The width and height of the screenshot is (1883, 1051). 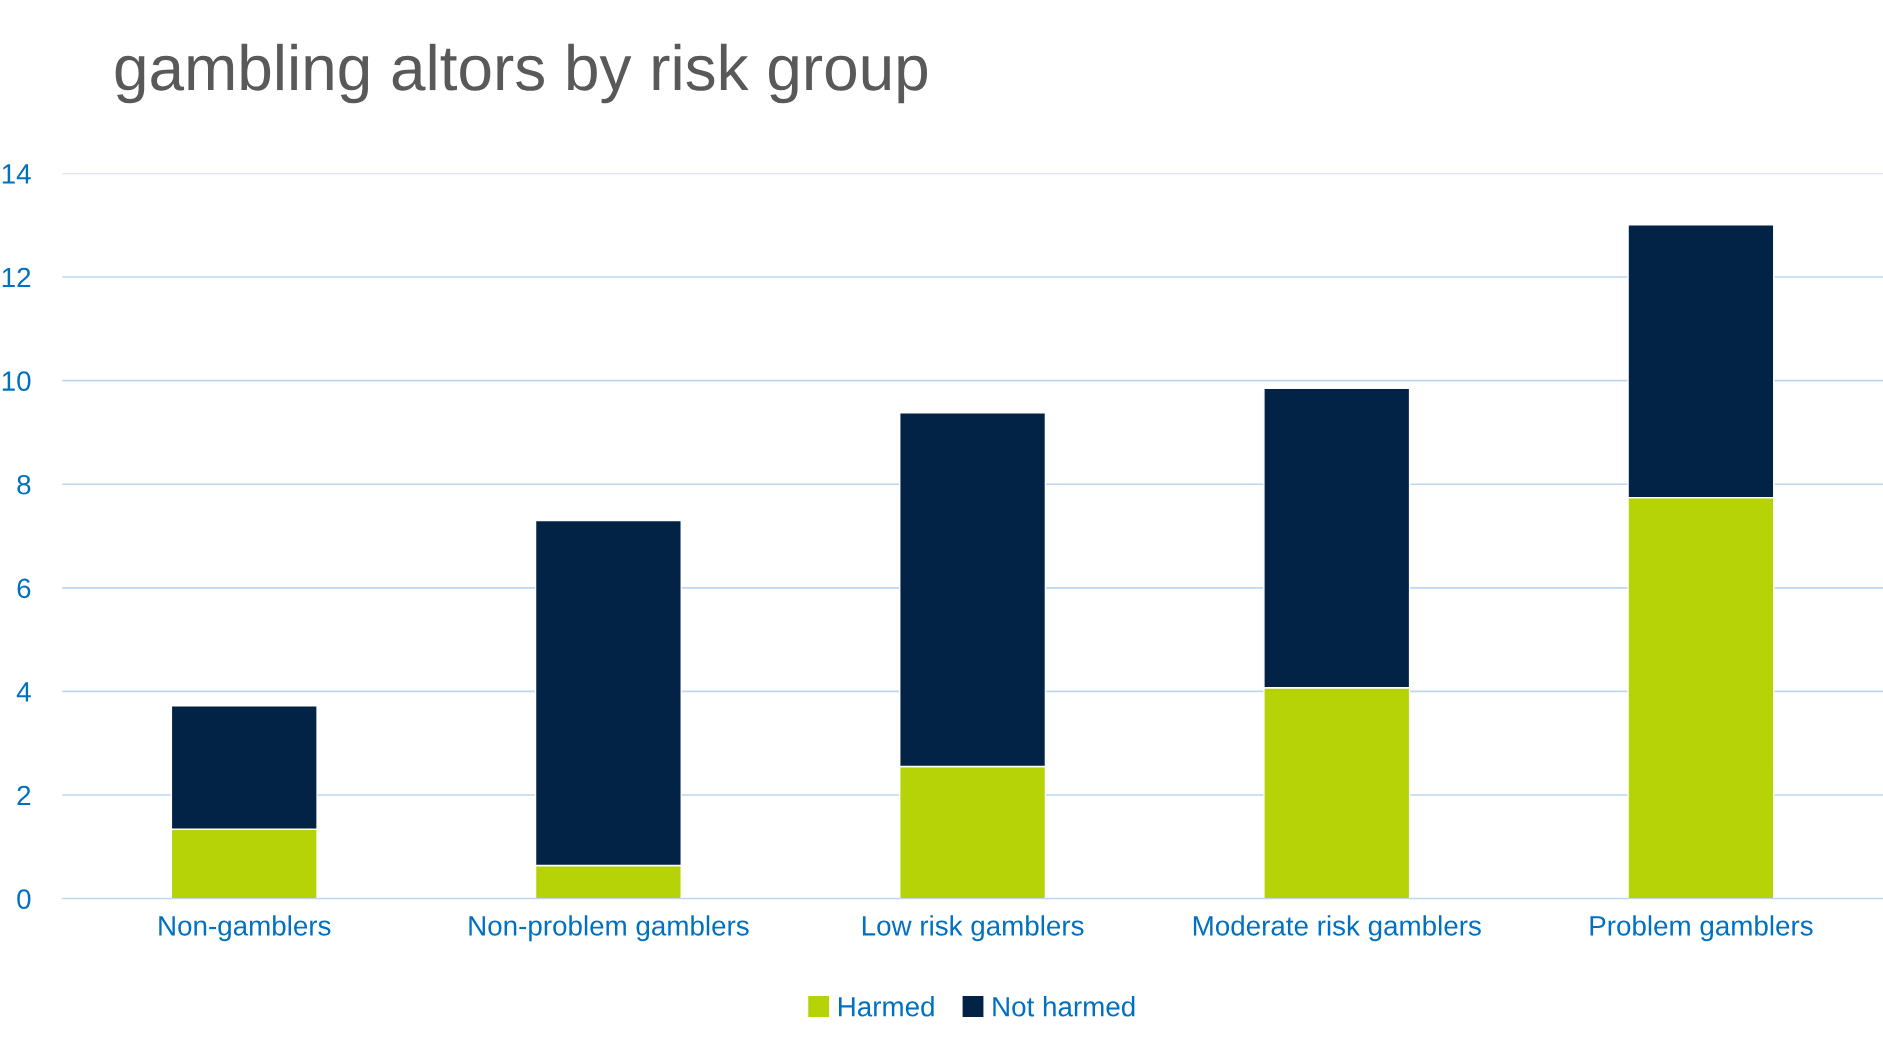 I want to click on y-tick-label: 6, so click(x=24, y=588).